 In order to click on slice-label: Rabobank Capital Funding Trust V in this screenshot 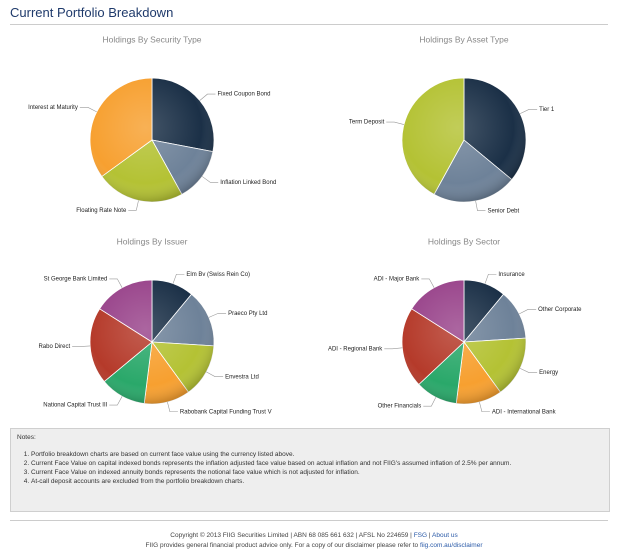, I will do `click(226, 412)`.